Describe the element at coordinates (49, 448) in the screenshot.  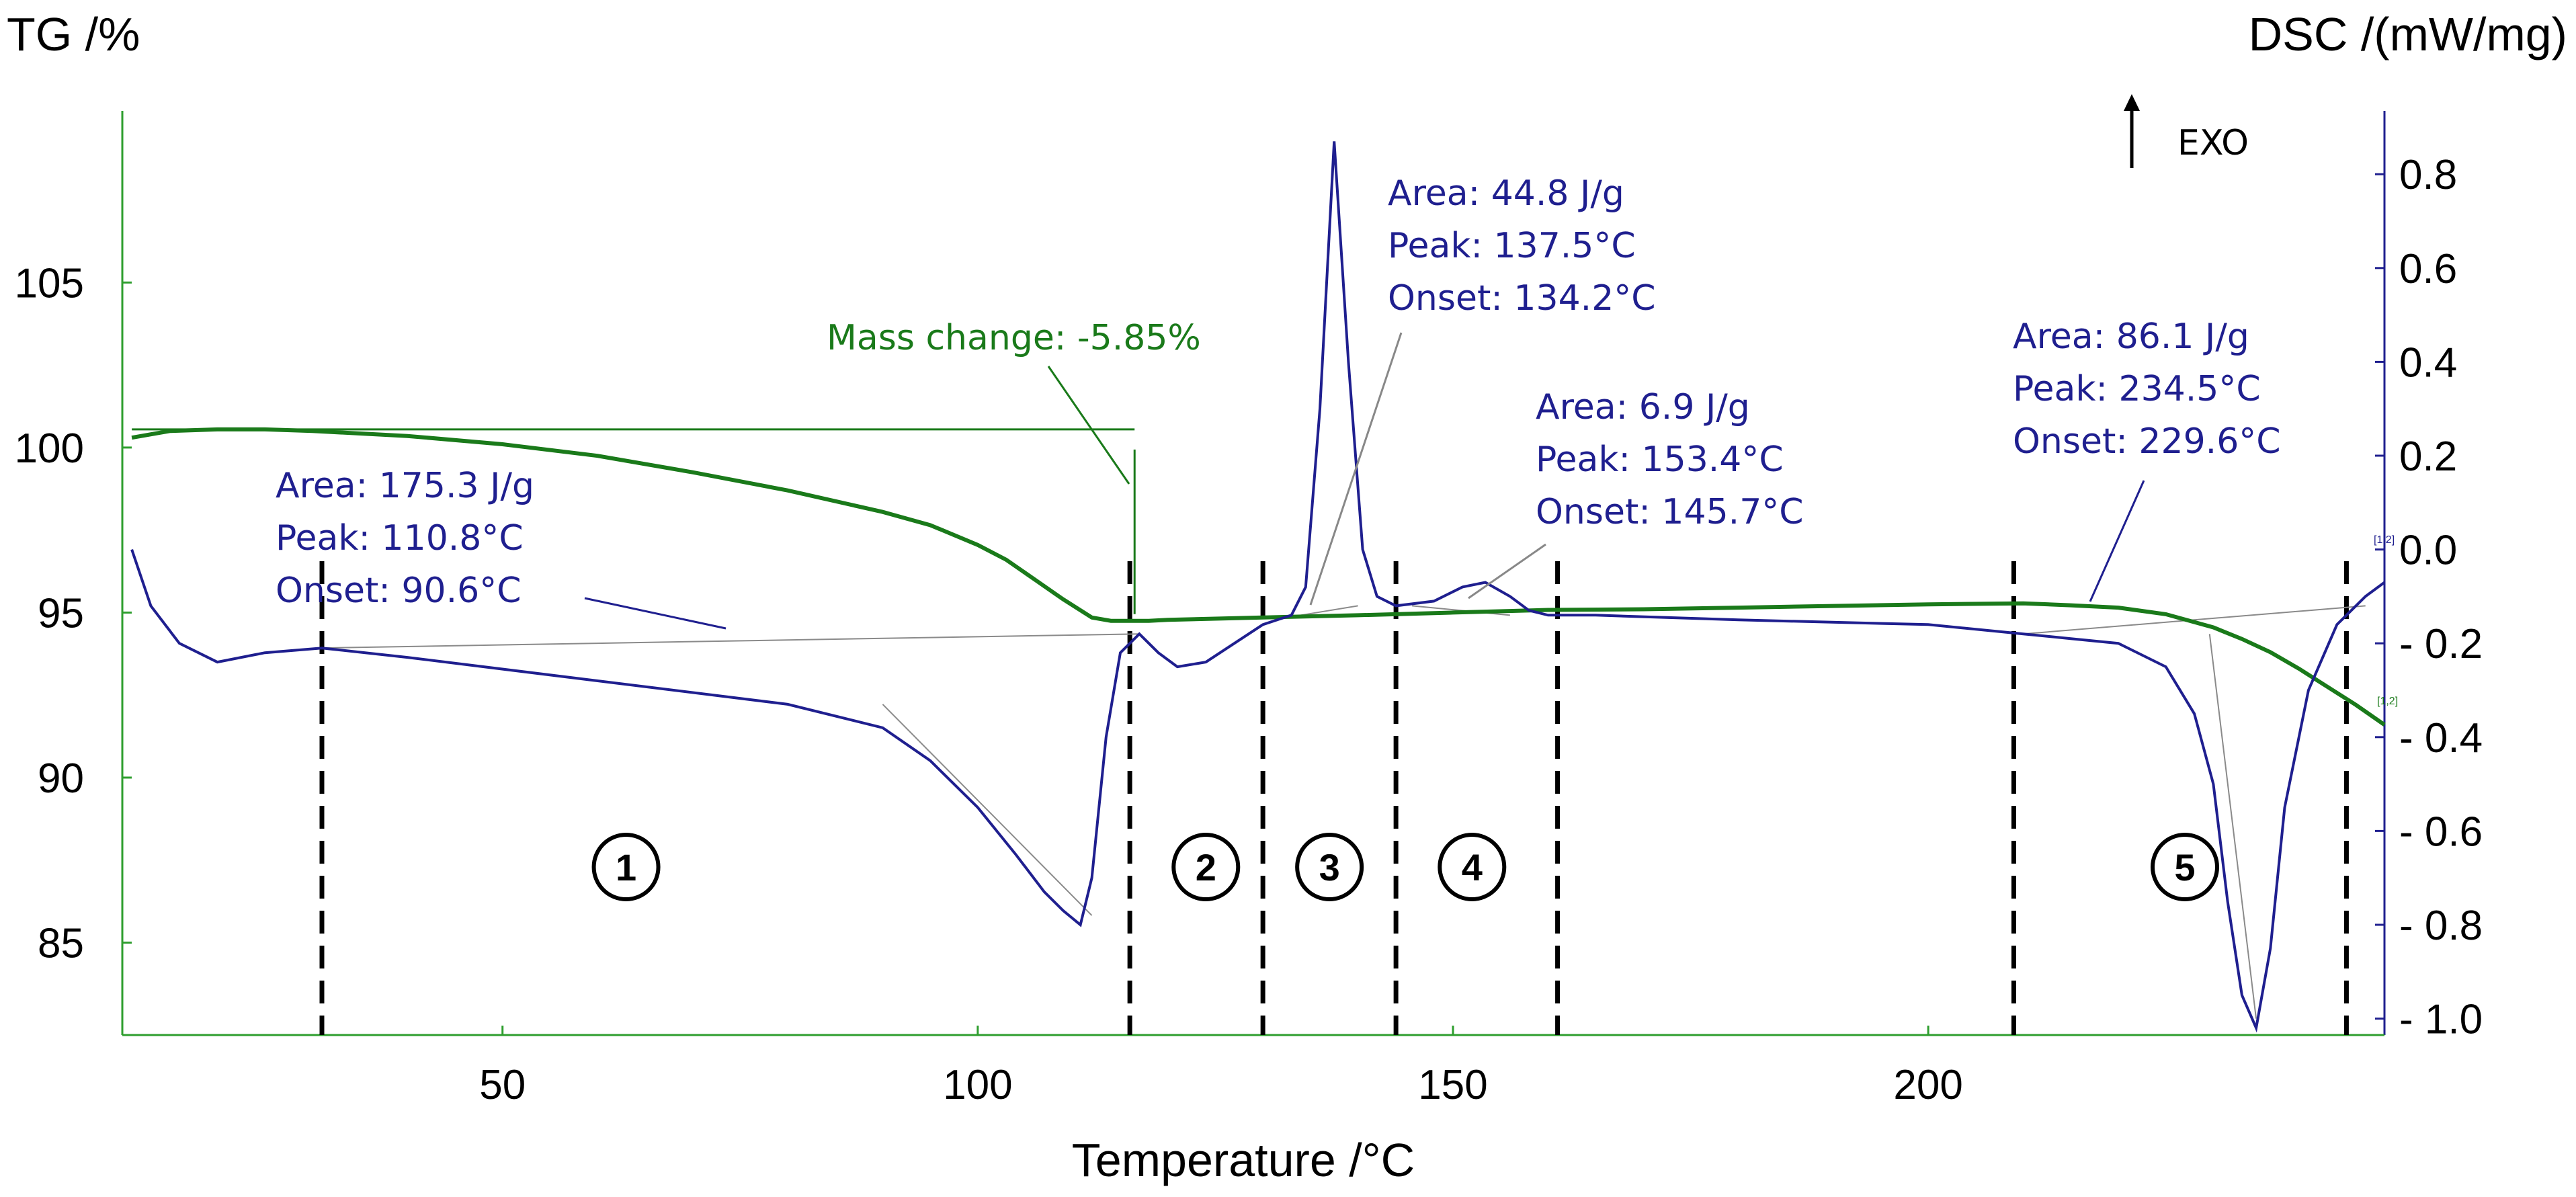
I see `y-left-tick-label: 100` at that location.